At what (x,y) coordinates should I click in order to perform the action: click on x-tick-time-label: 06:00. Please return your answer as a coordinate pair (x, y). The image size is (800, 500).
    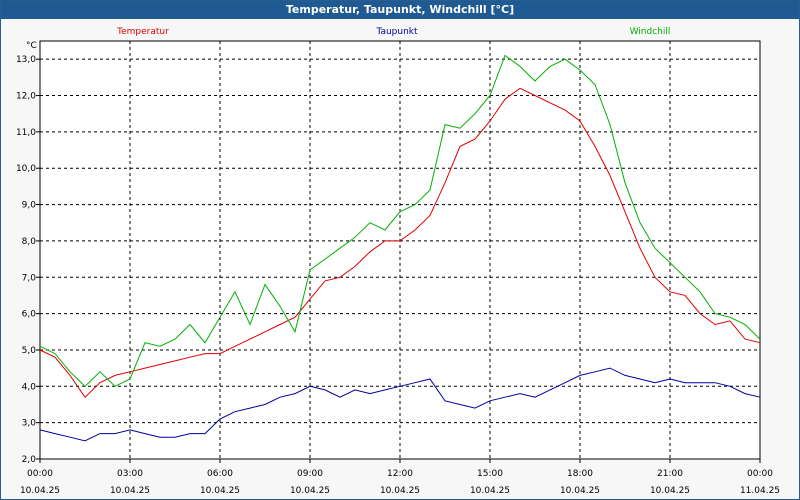
    Looking at the image, I should click on (220, 474).